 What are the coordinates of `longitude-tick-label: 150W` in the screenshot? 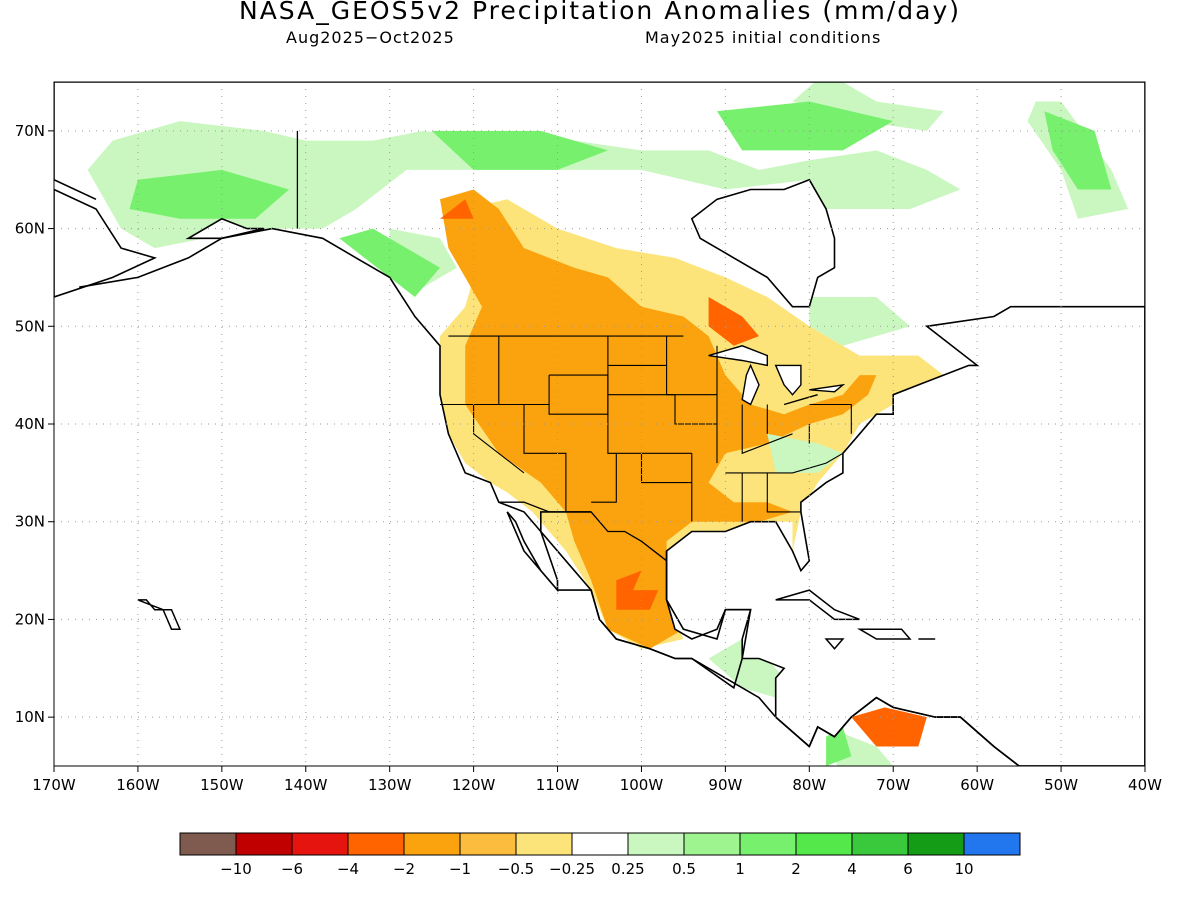 It's located at (222, 785).